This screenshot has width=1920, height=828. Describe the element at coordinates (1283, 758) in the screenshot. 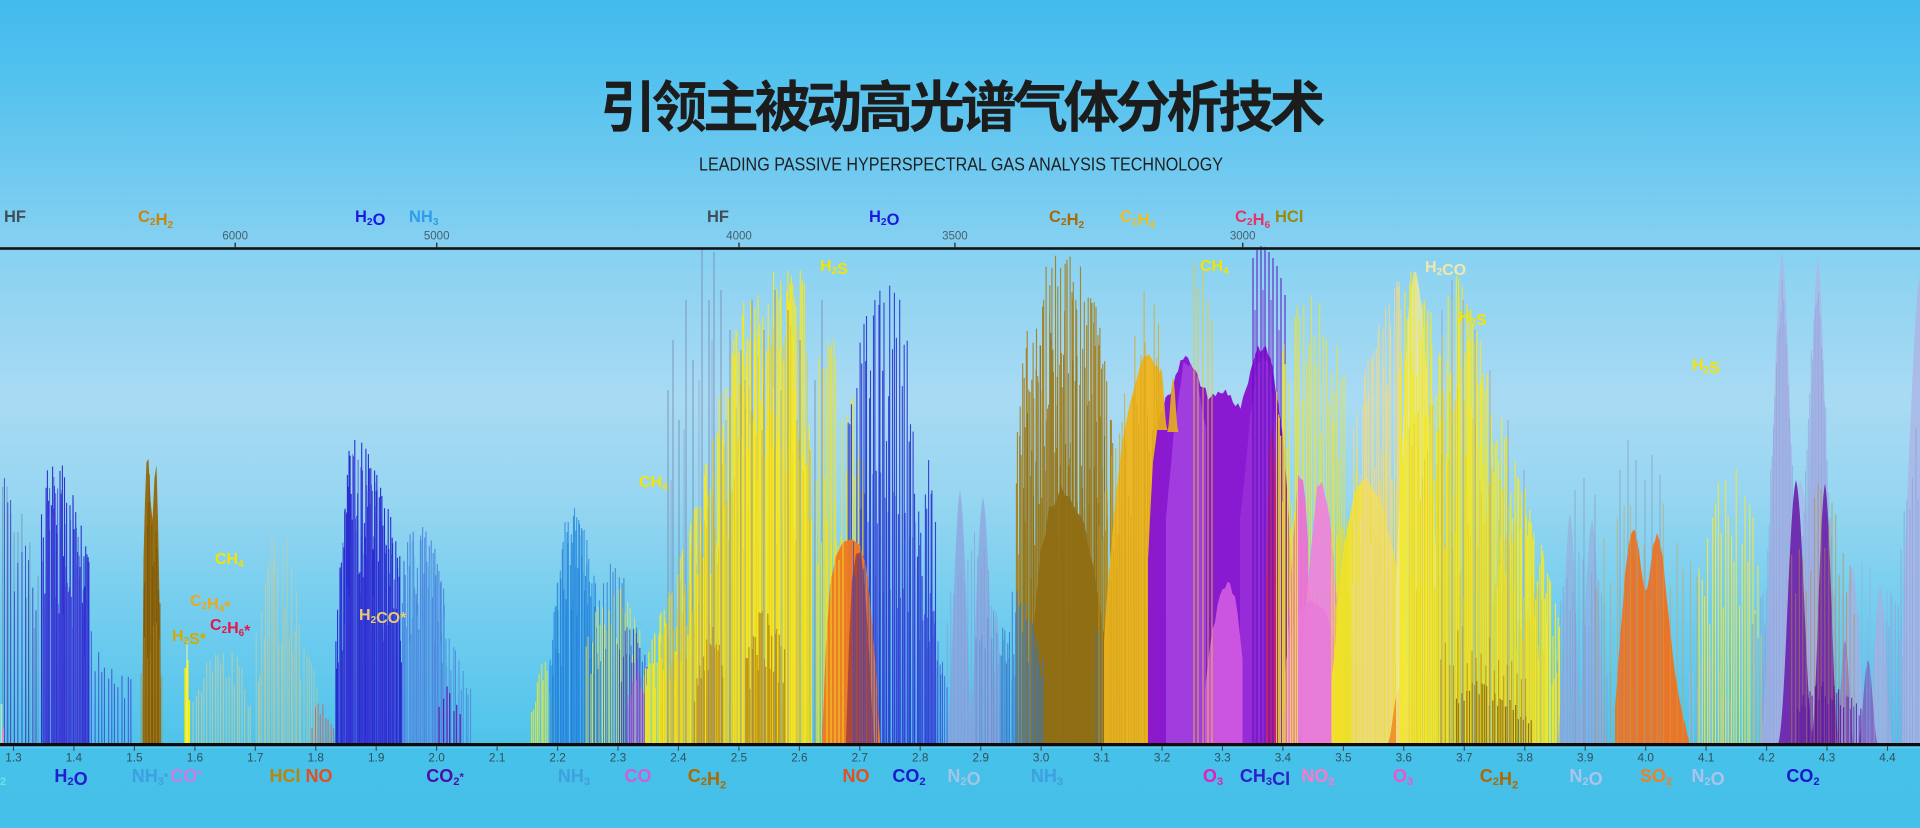

I see `svg-text: 3.4` at that location.